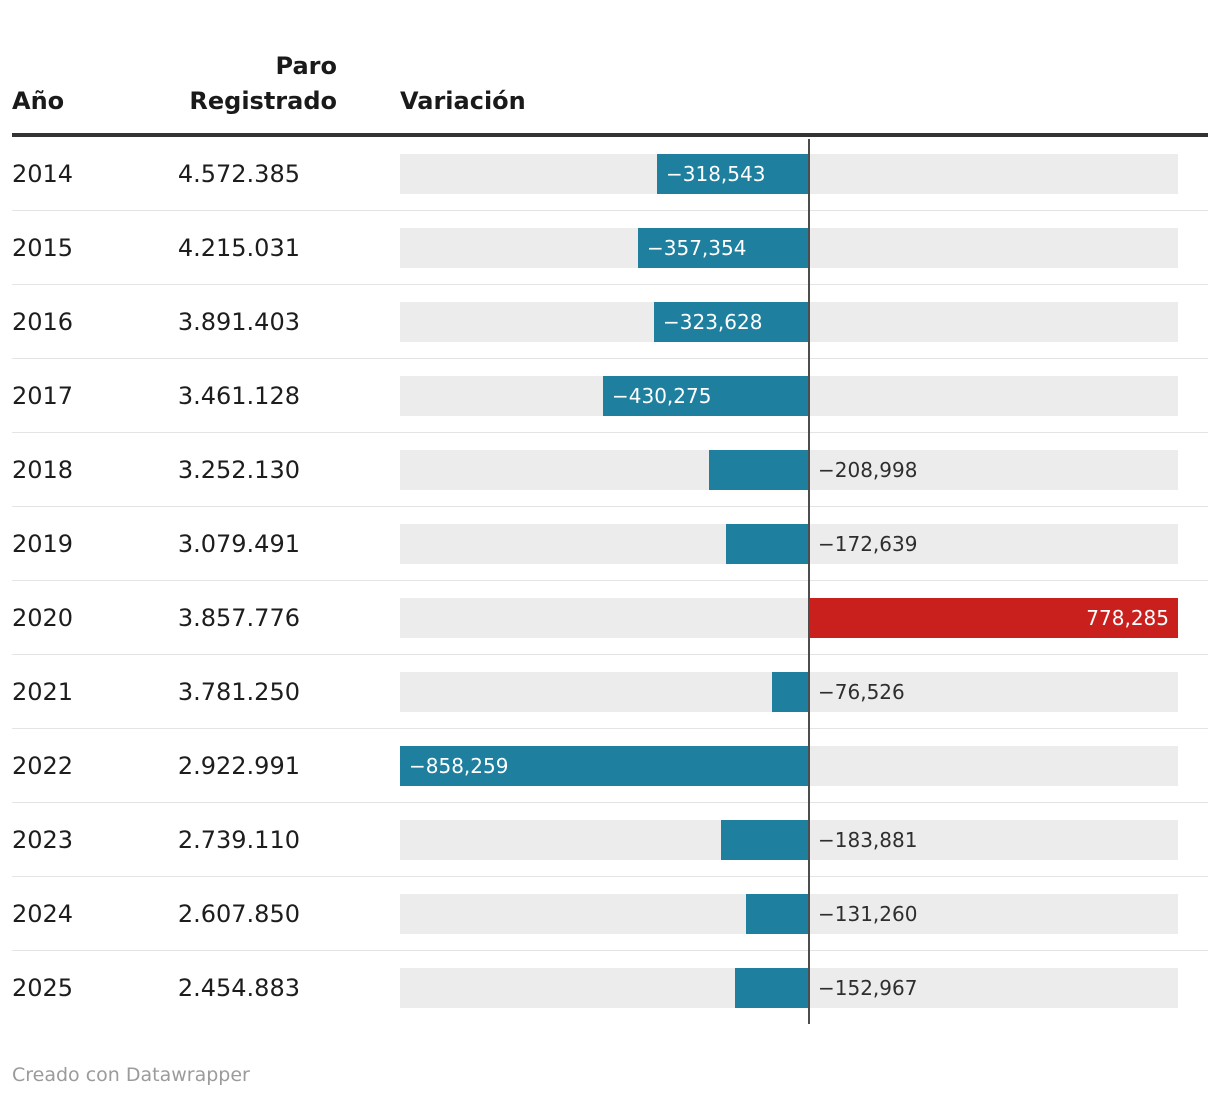 The image size is (1220, 1100). I want to click on year-value: 2014, so click(43, 173).